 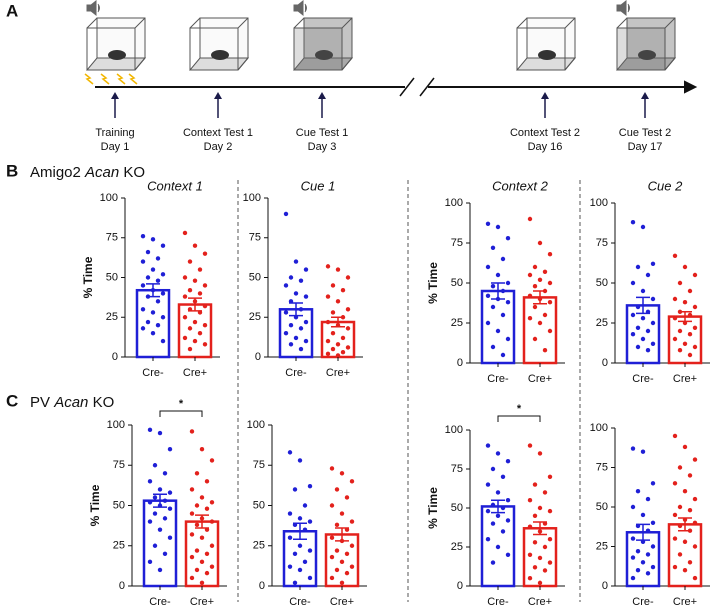 I want to click on event-day: Day 17, so click(x=645, y=147).